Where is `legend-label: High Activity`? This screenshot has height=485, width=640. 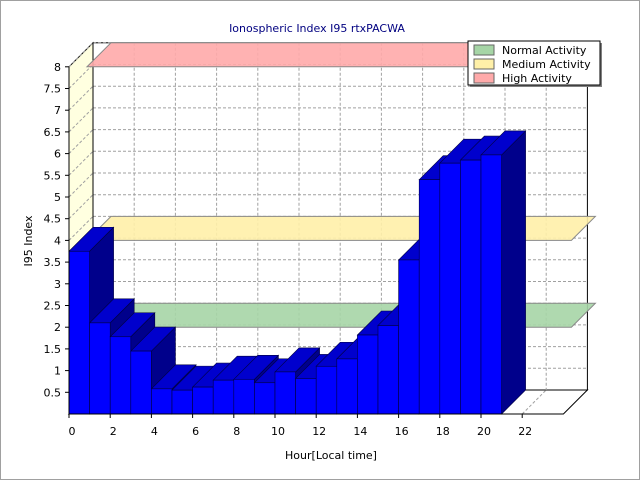 legend-label: High Activity is located at coordinates (537, 78).